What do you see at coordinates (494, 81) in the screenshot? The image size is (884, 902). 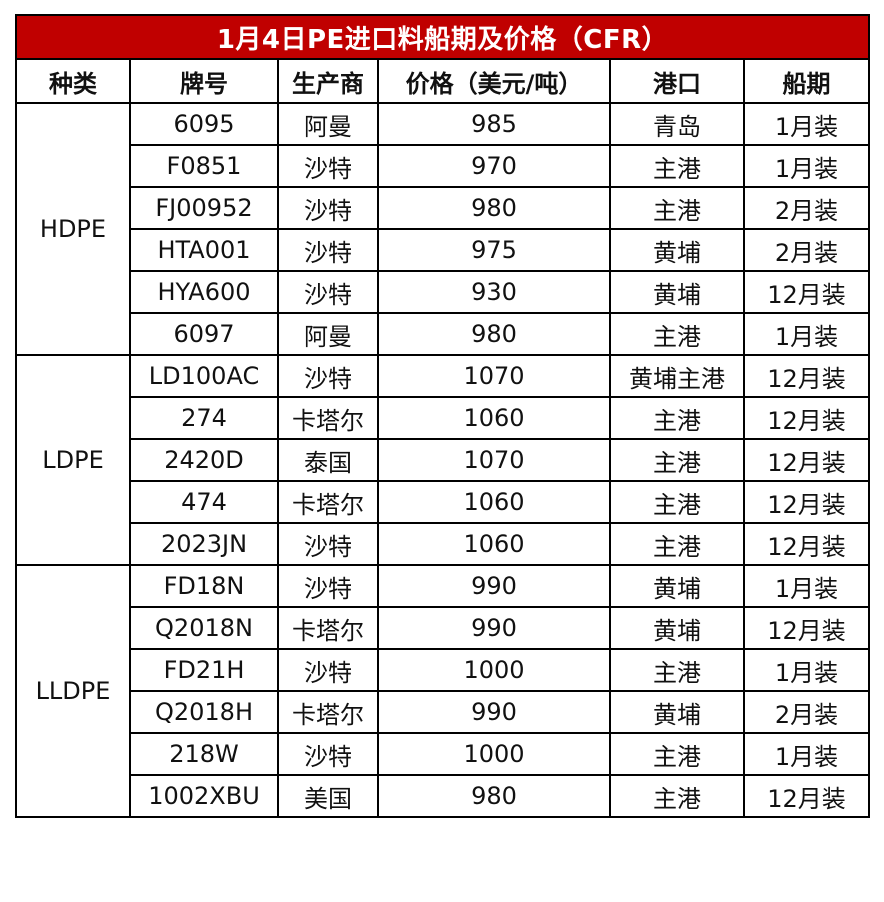 I see `header-price: 价格（美元/吨）` at bounding box center [494, 81].